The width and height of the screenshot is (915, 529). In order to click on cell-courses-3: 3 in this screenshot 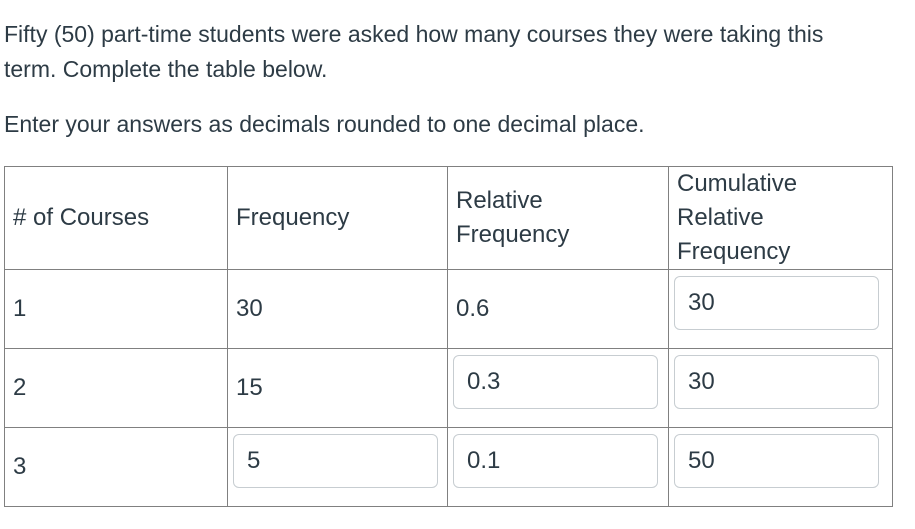, I will do `click(116, 467)`.